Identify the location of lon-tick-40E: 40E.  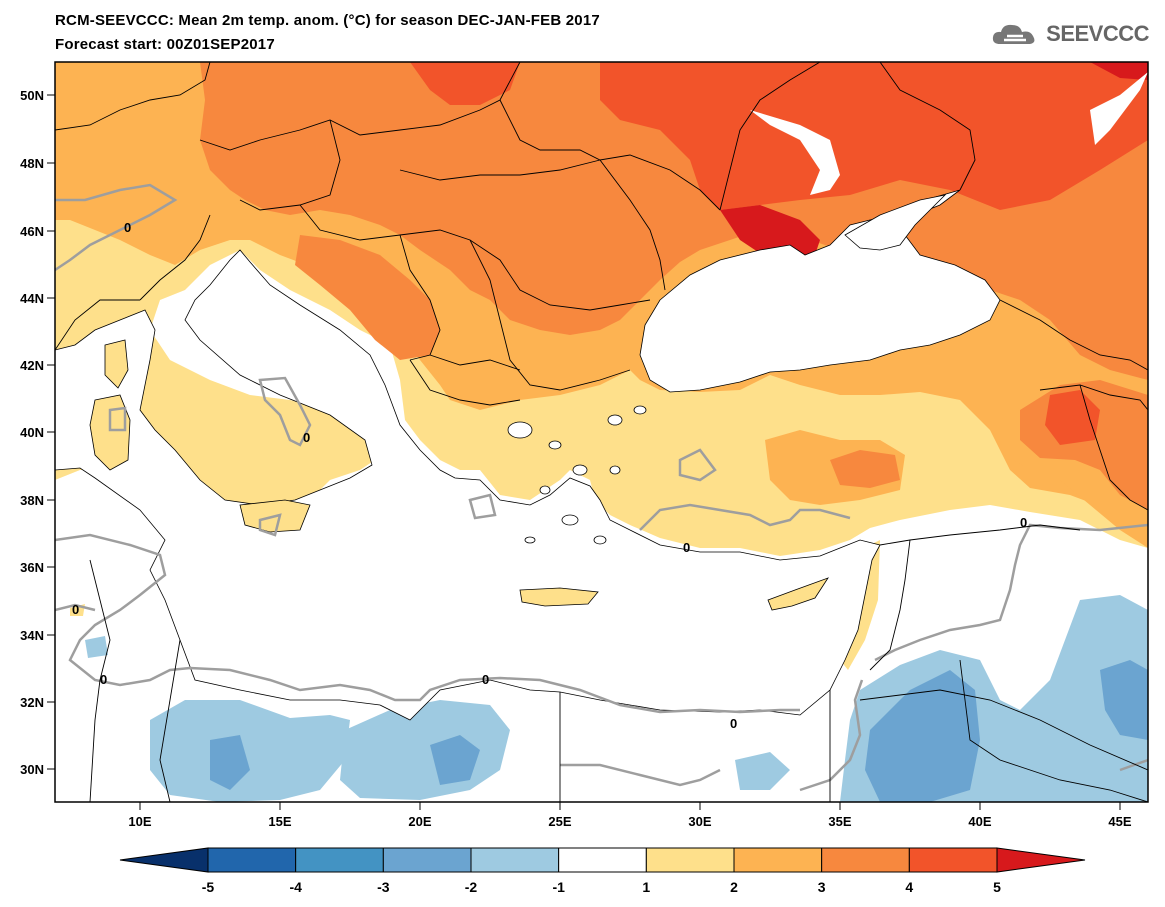
(980, 815).